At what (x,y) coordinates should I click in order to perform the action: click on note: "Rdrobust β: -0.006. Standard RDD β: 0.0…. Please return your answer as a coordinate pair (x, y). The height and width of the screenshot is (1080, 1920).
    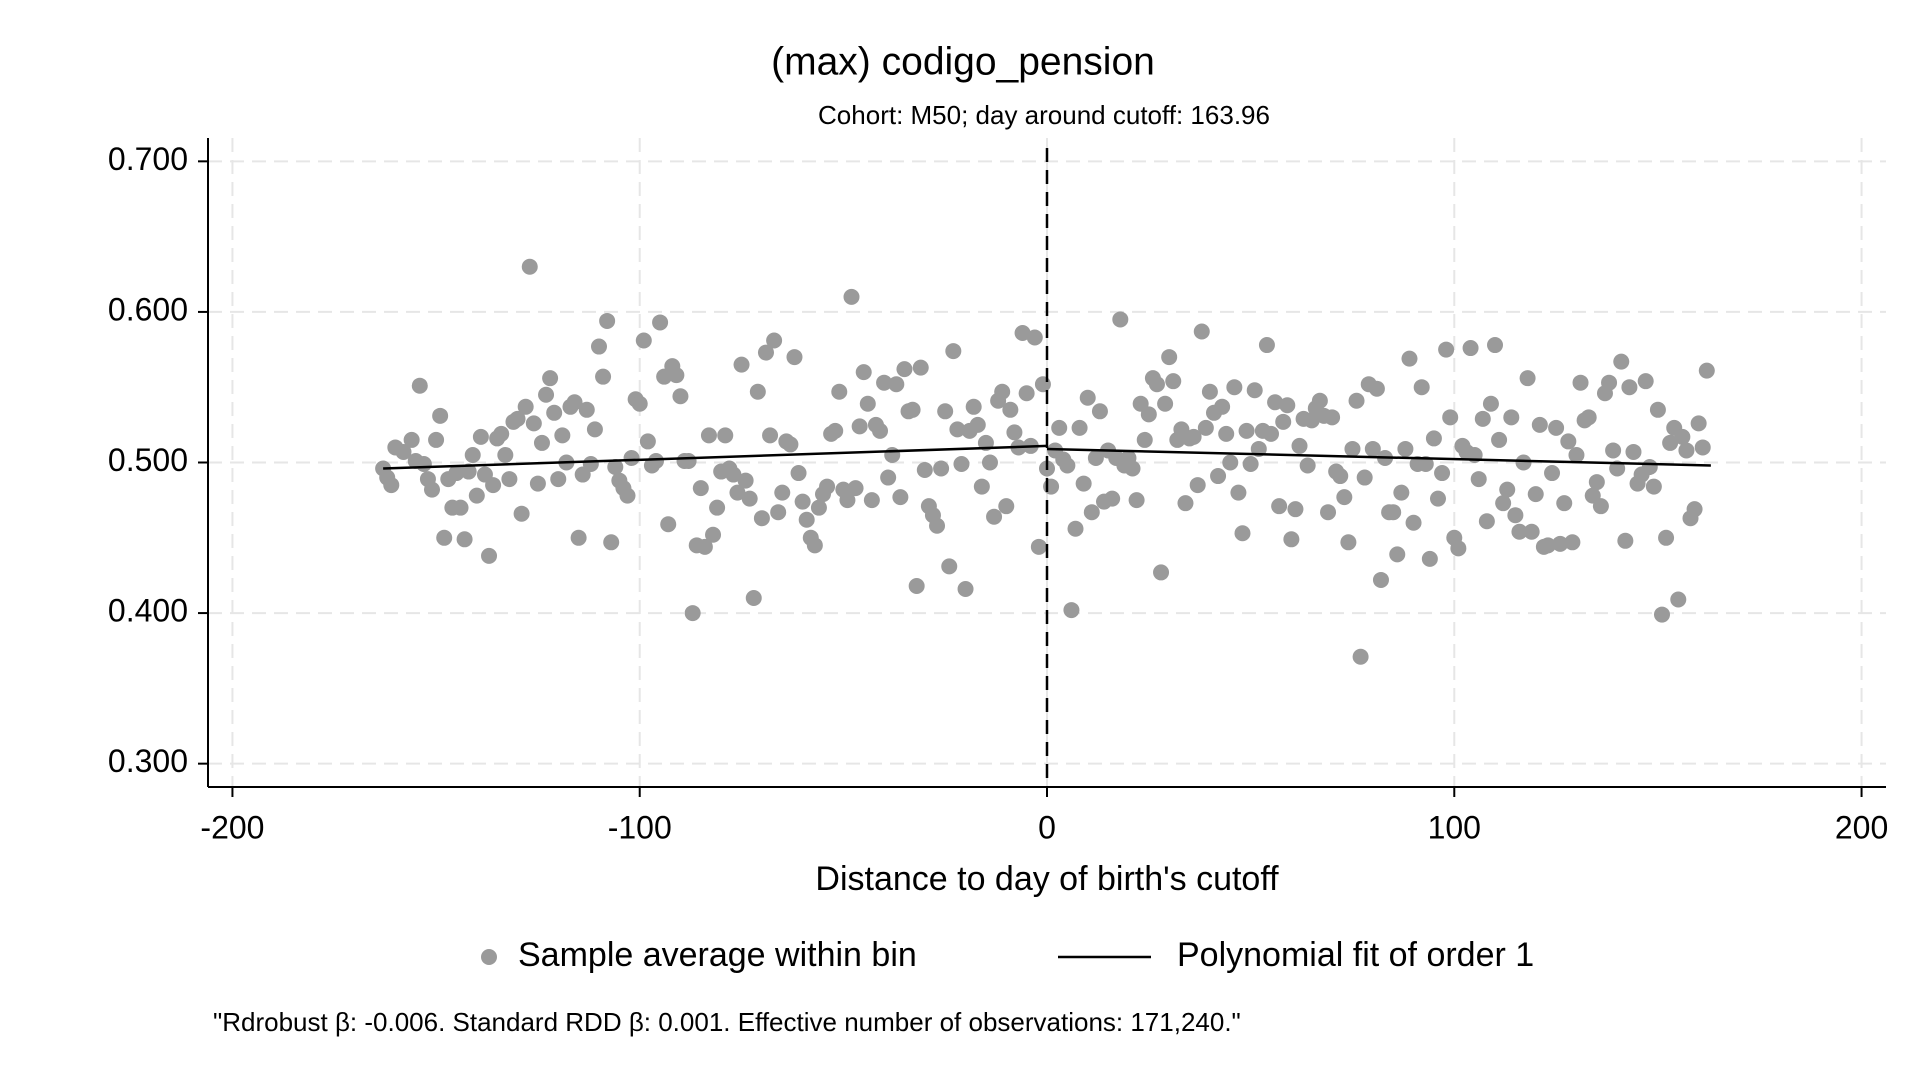
    Looking at the image, I should click on (727, 1022).